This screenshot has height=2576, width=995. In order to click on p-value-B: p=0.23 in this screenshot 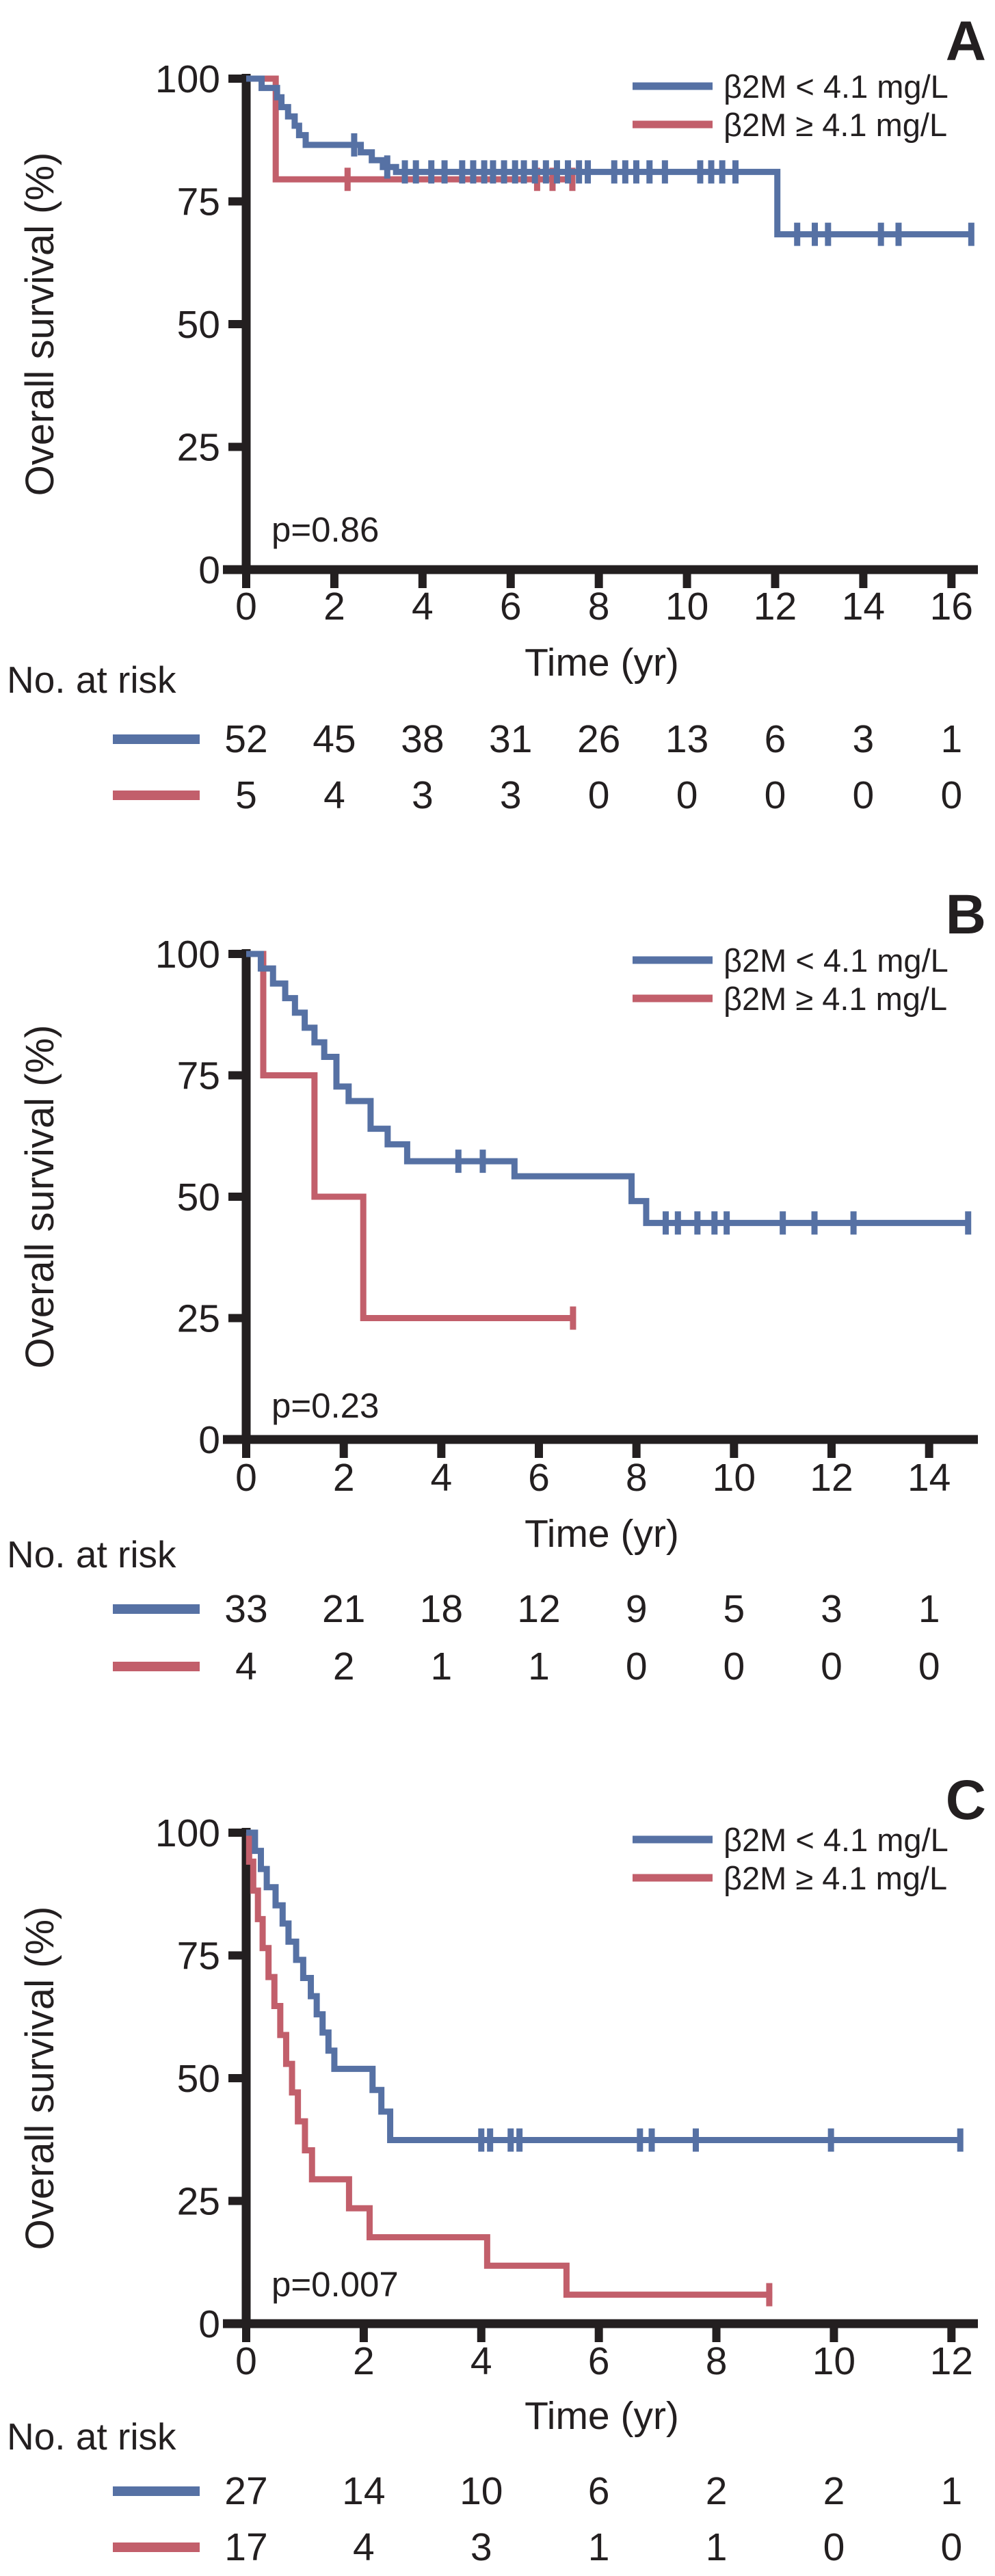, I will do `click(325, 1405)`.